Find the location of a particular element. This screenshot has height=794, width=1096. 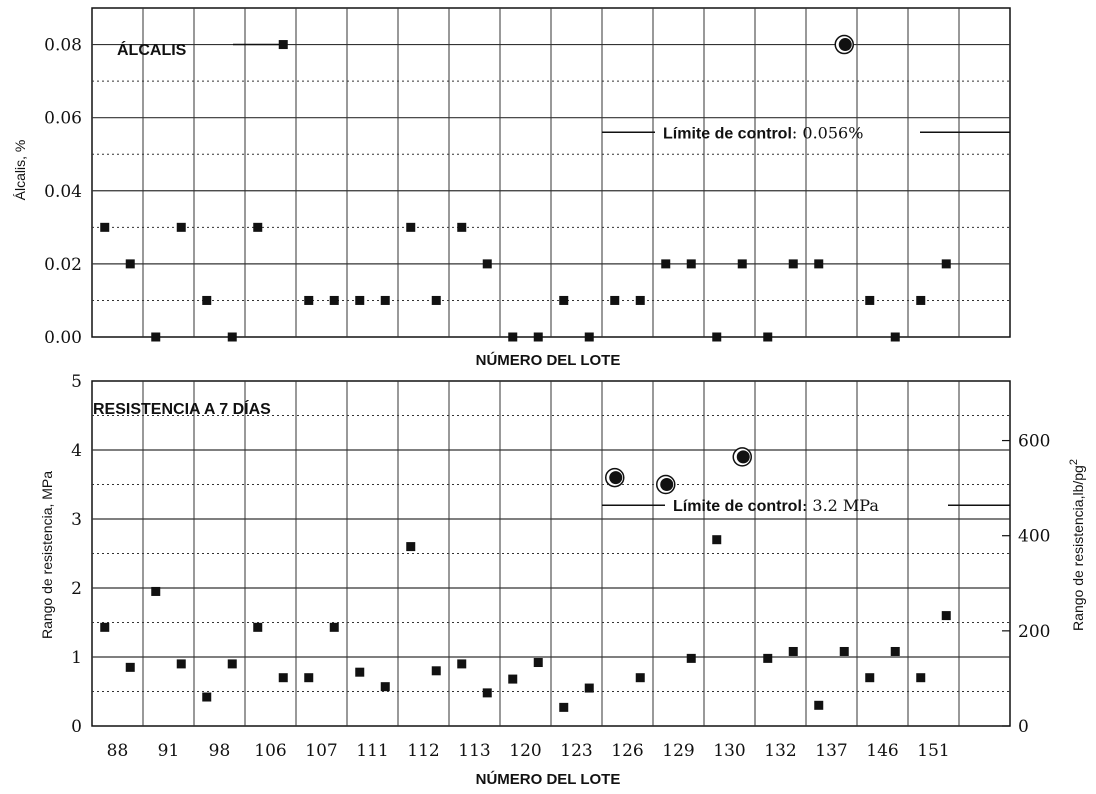

y-tick-label: 0.04 is located at coordinates (63, 192).